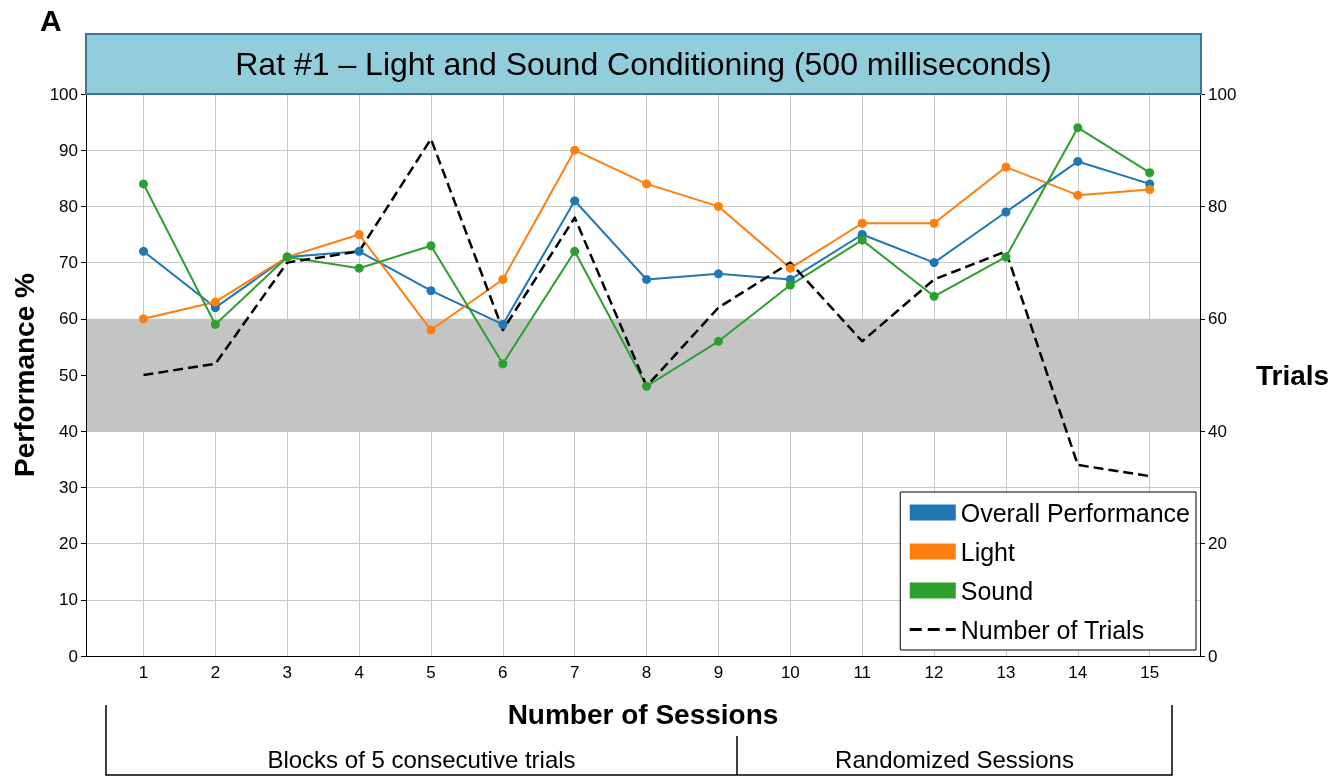  Describe the element at coordinates (215, 672) in the screenshot. I see `x-tick-label: 2` at that location.